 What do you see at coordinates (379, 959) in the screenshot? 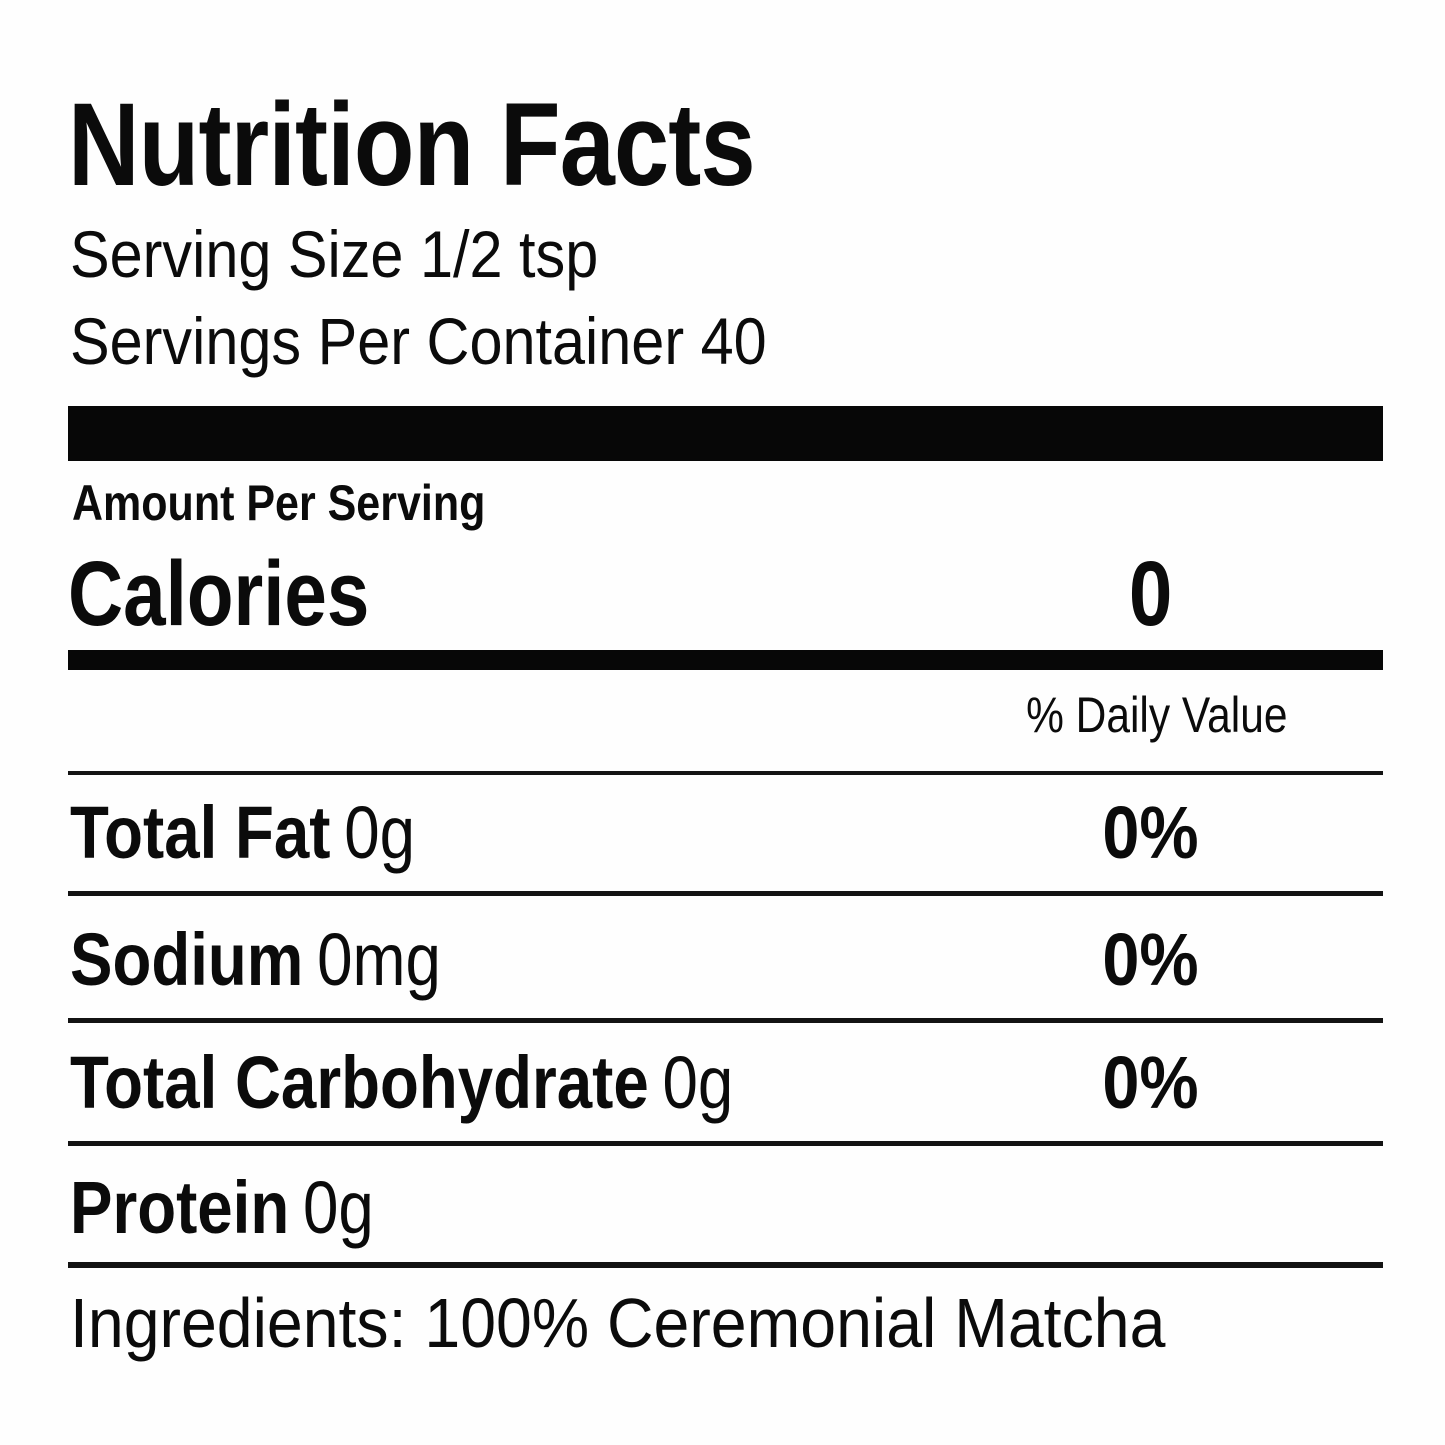
I see `nutrient-amount: 0mg` at bounding box center [379, 959].